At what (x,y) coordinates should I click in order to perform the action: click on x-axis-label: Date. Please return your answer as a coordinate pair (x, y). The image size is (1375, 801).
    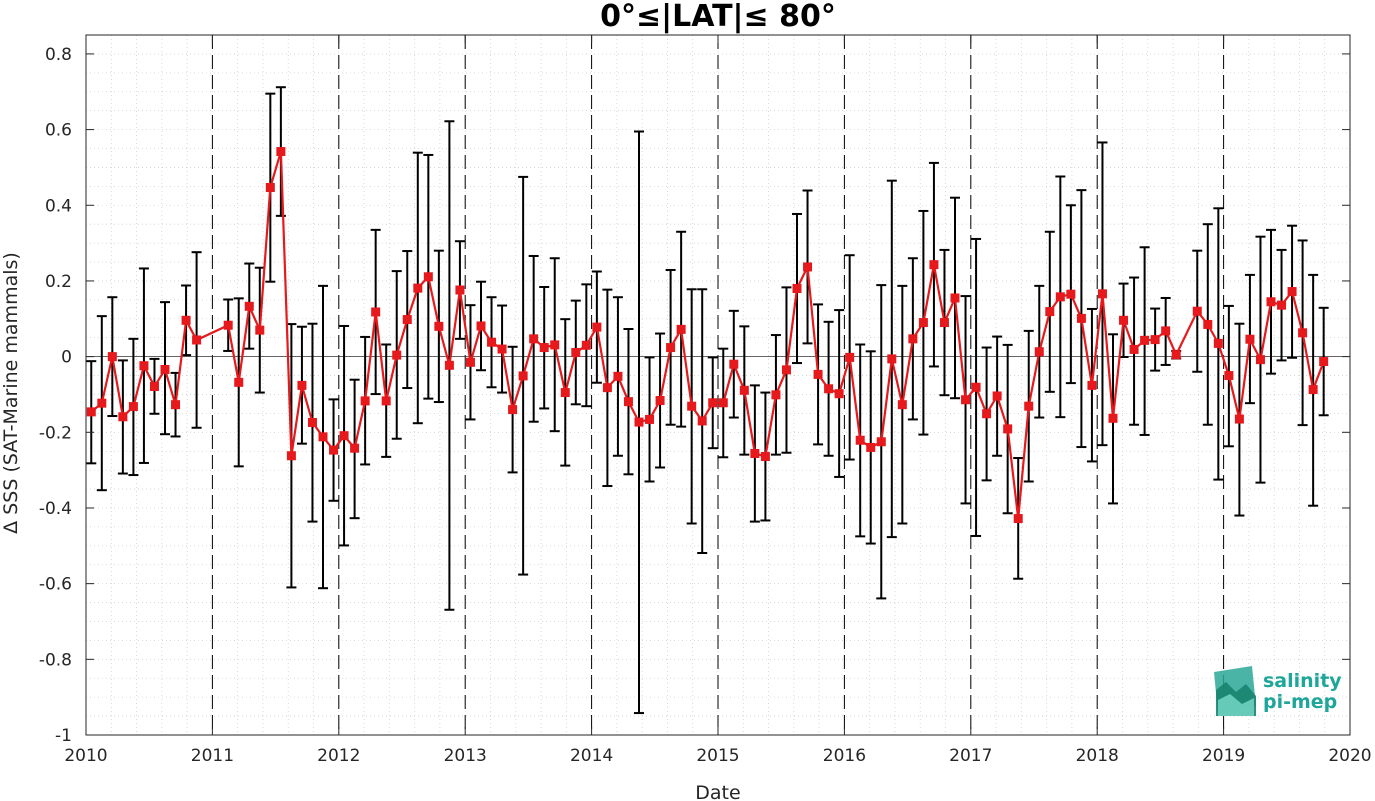
    Looking at the image, I should click on (717, 791).